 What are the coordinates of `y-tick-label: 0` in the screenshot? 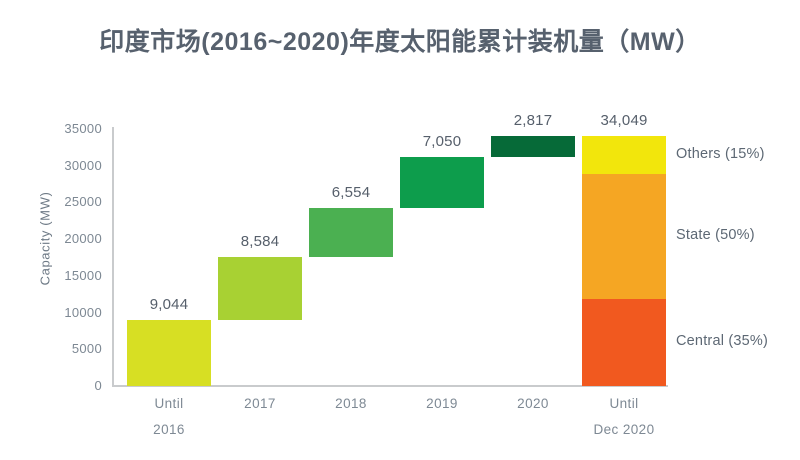 It's located at (98, 385).